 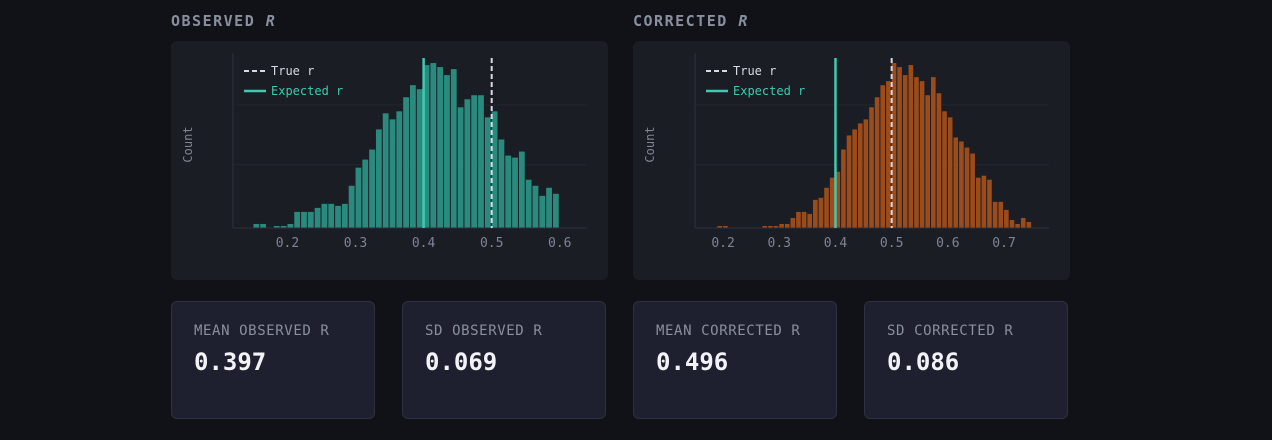 I want to click on observed-histogram: 0.2 0.3 0.4 0.5 0.6 Count True r Expected r, so click(x=384, y=152).